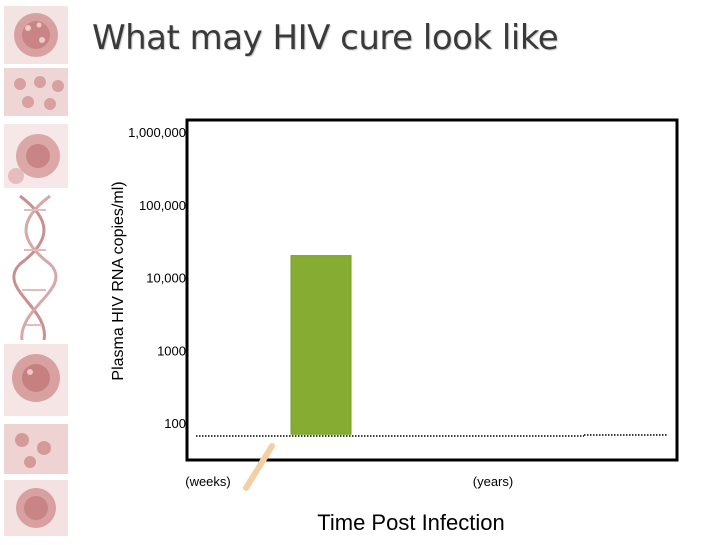 The height and width of the screenshot is (545, 720). I want to click on x-segment-label: (weeks), so click(208, 481).